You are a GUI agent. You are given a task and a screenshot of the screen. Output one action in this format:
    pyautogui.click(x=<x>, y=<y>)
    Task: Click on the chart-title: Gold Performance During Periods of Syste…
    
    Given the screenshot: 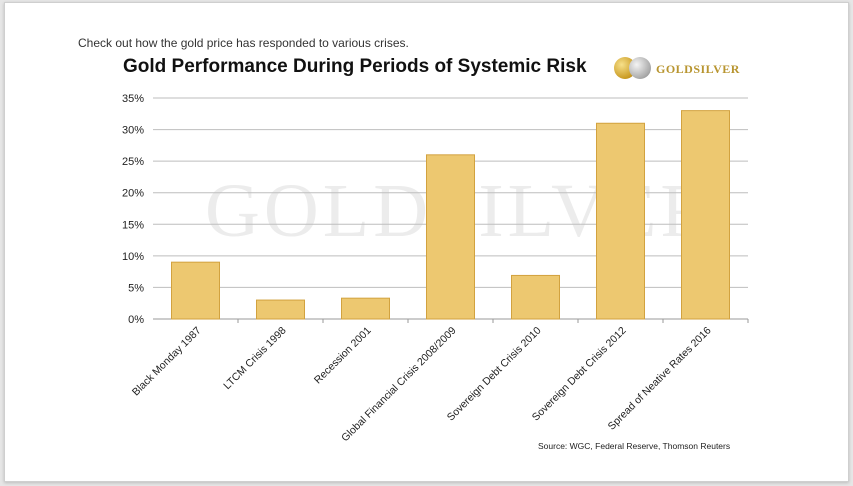 What is the action you would take?
    pyautogui.click(x=355, y=66)
    